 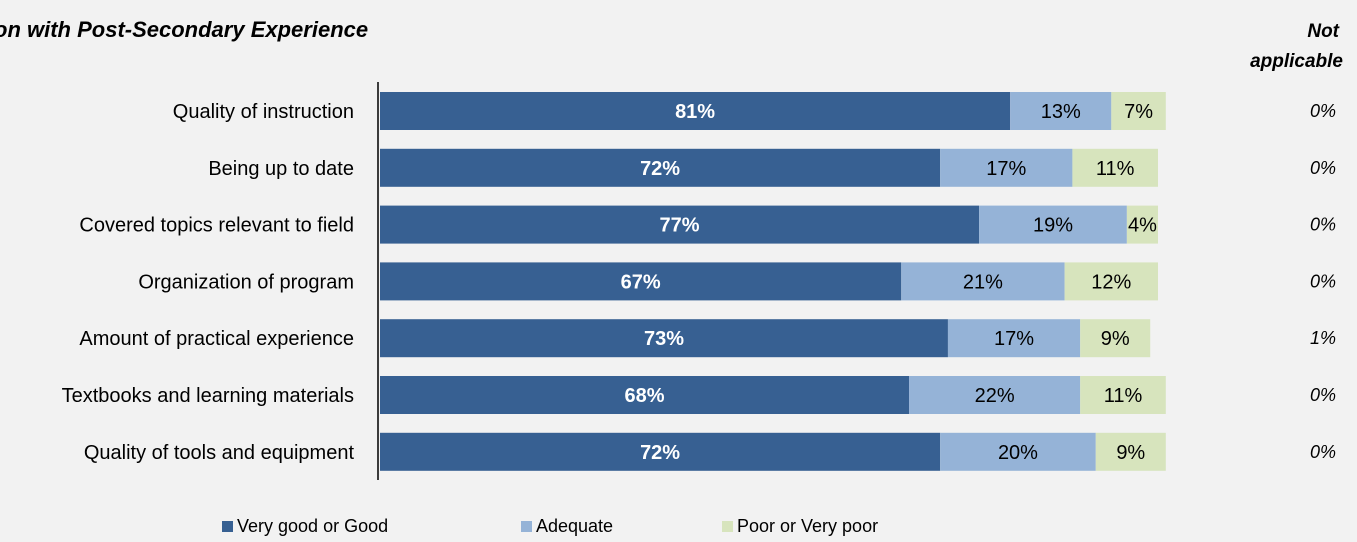 I want to click on data-label: 19%, so click(x=1053, y=226).